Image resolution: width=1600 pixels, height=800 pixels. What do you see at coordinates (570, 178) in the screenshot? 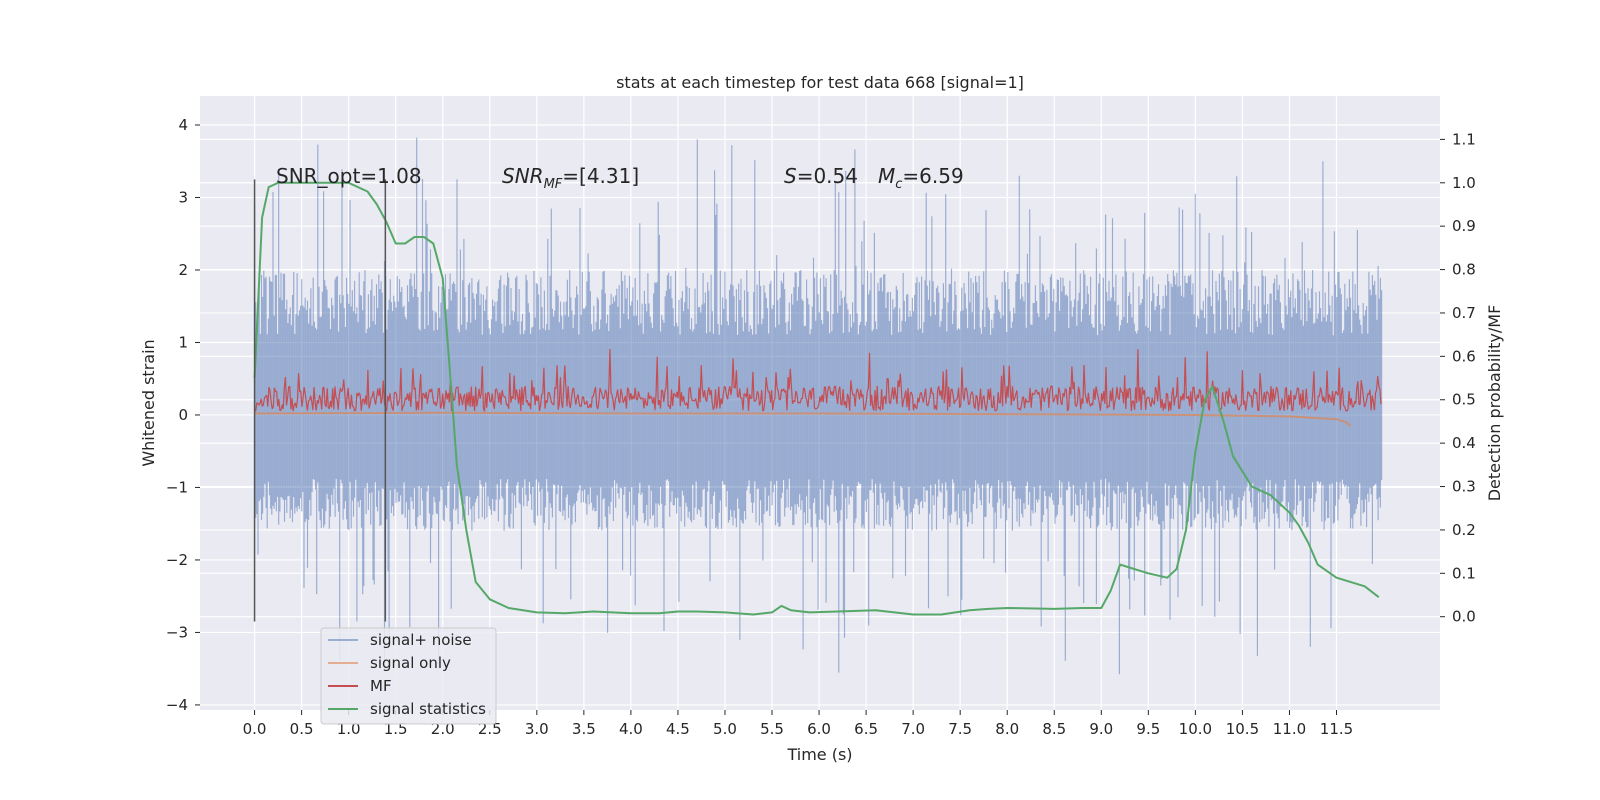
I see `annotation-snr-mf: SNRMF=[4.31]` at bounding box center [570, 178].